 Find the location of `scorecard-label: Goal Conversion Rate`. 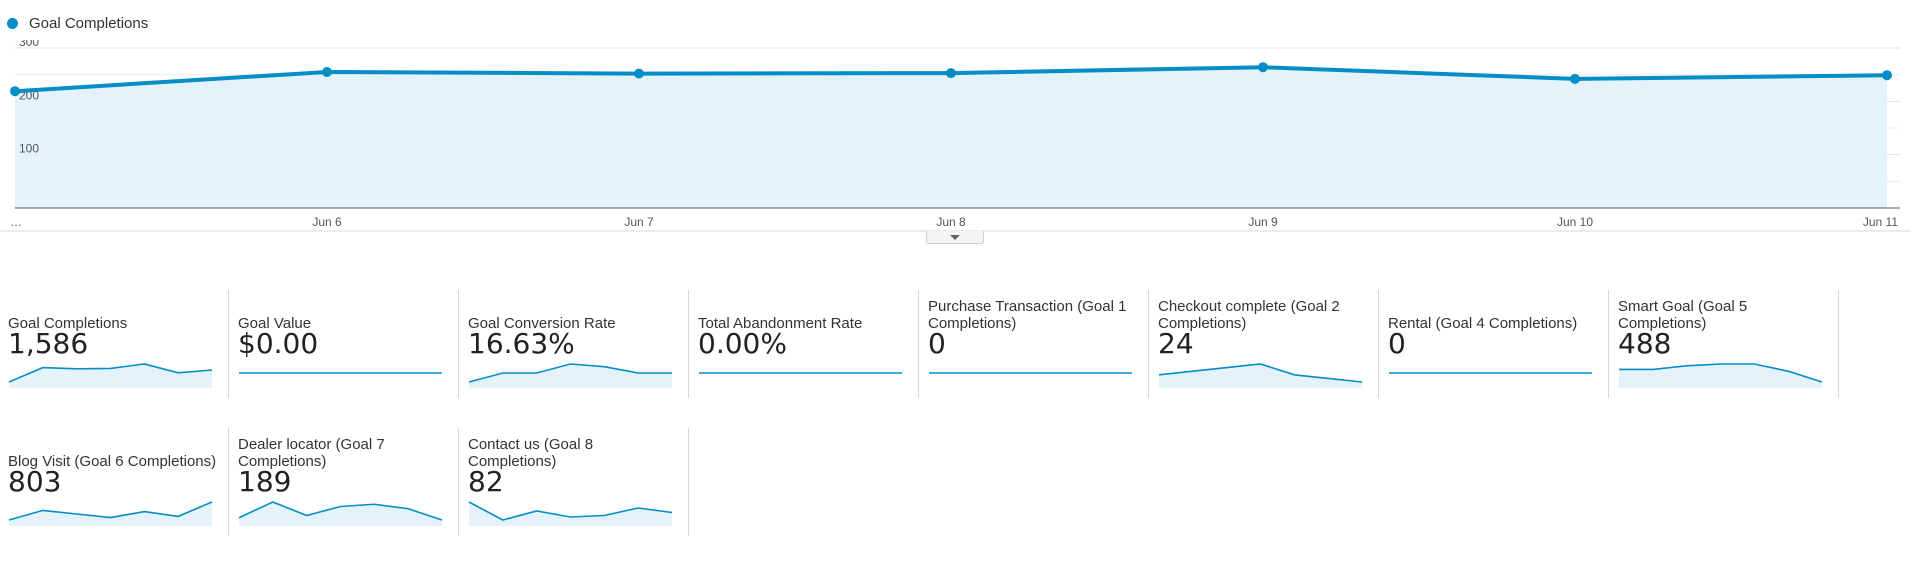

scorecard-label: Goal Conversion Rate is located at coordinates (542, 323).